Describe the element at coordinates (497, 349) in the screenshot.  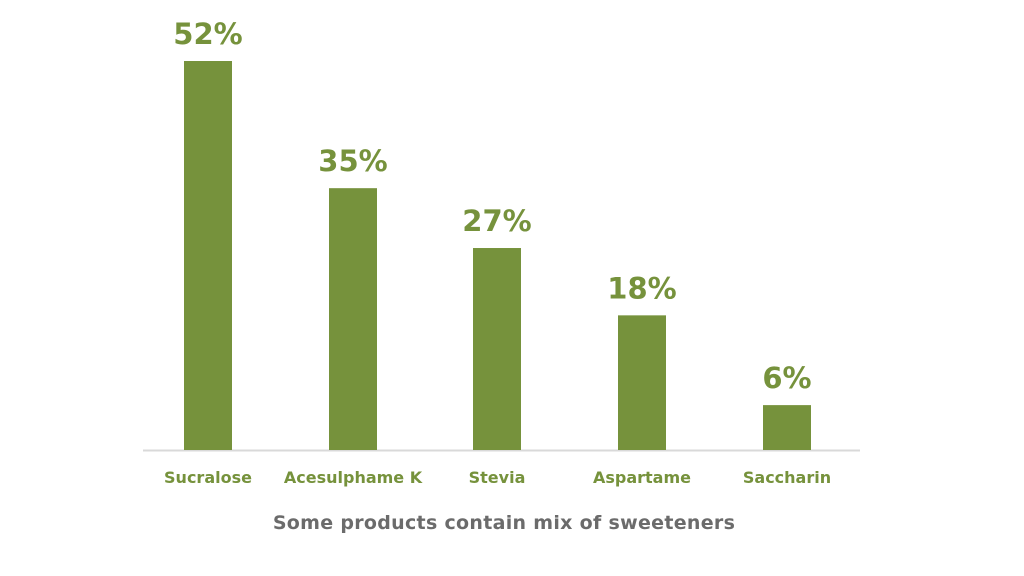
I see `bar-stevia` at that location.